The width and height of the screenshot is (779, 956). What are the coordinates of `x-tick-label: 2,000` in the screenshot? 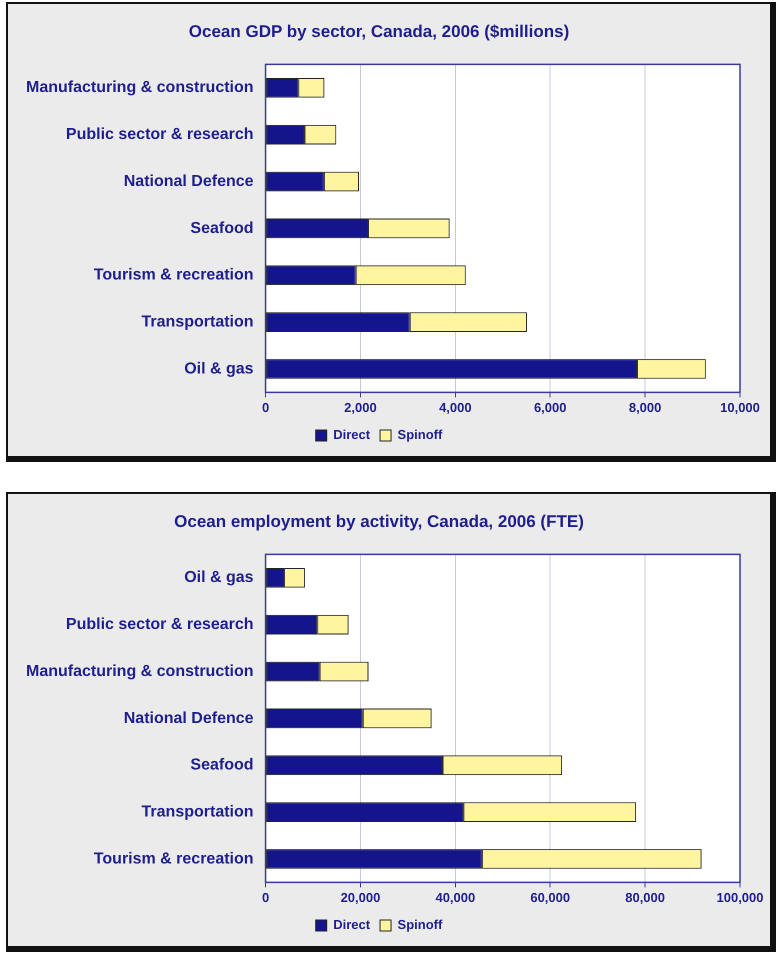 It's located at (360, 407).